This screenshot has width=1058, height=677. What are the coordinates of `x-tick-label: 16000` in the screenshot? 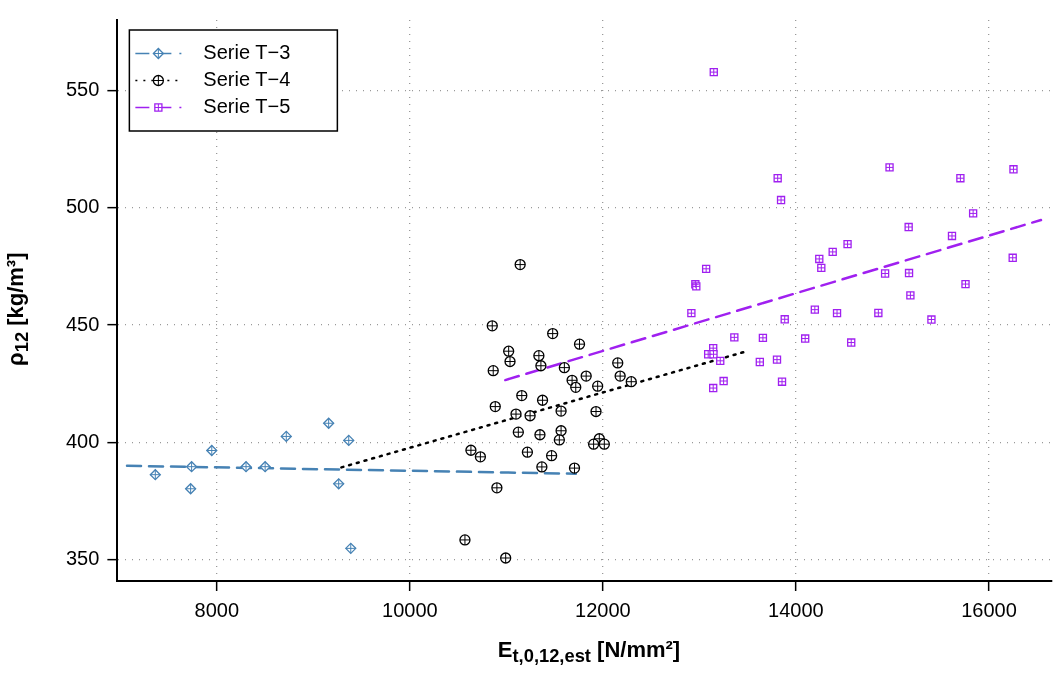 It's located at (989, 609).